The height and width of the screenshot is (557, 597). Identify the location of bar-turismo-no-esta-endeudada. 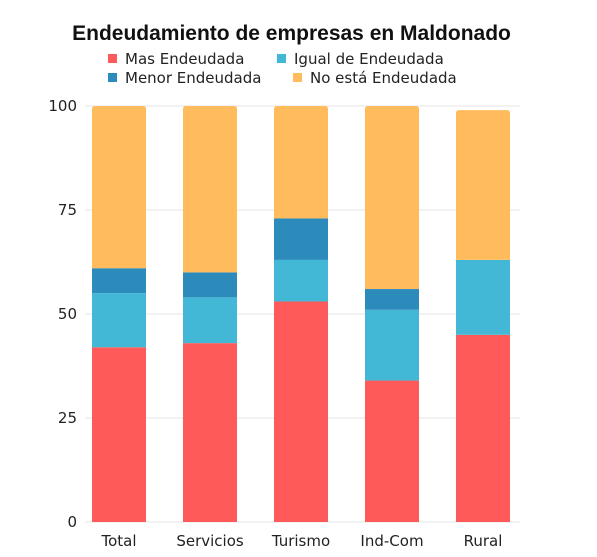
(301, 162).